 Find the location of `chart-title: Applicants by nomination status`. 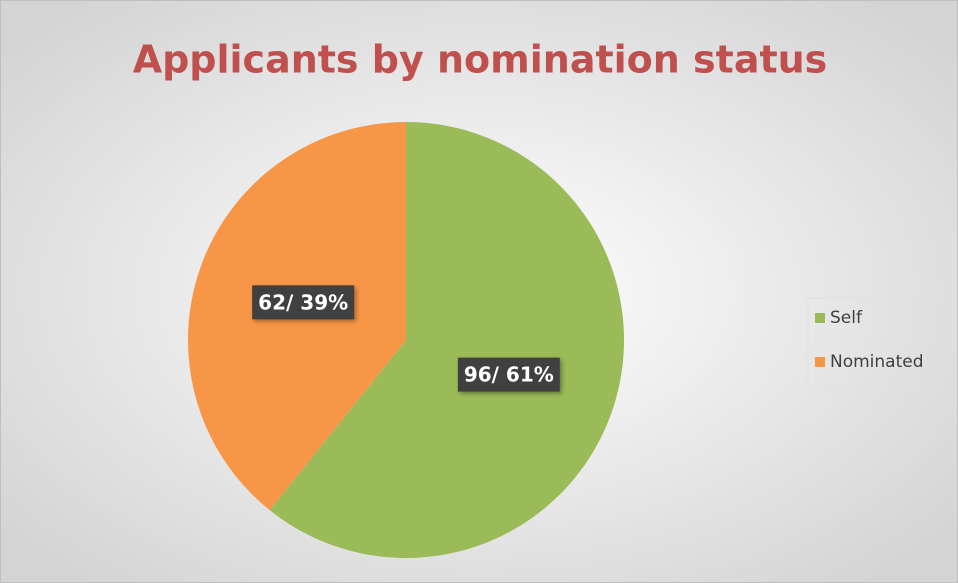

chart-title: Applicants by nomination status is located at coordinates (480, 60).